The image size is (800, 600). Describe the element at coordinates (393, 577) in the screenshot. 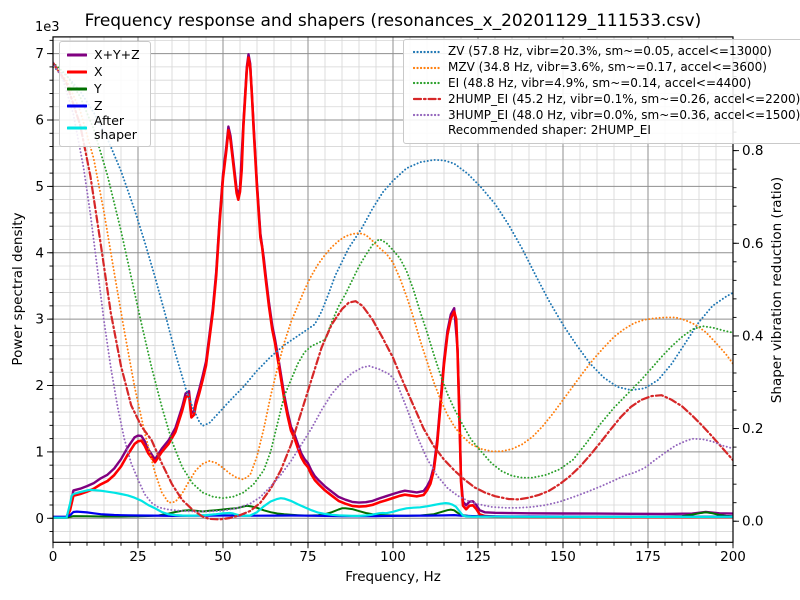

I see `x-axis-label: Frequency, Hz` at that location.